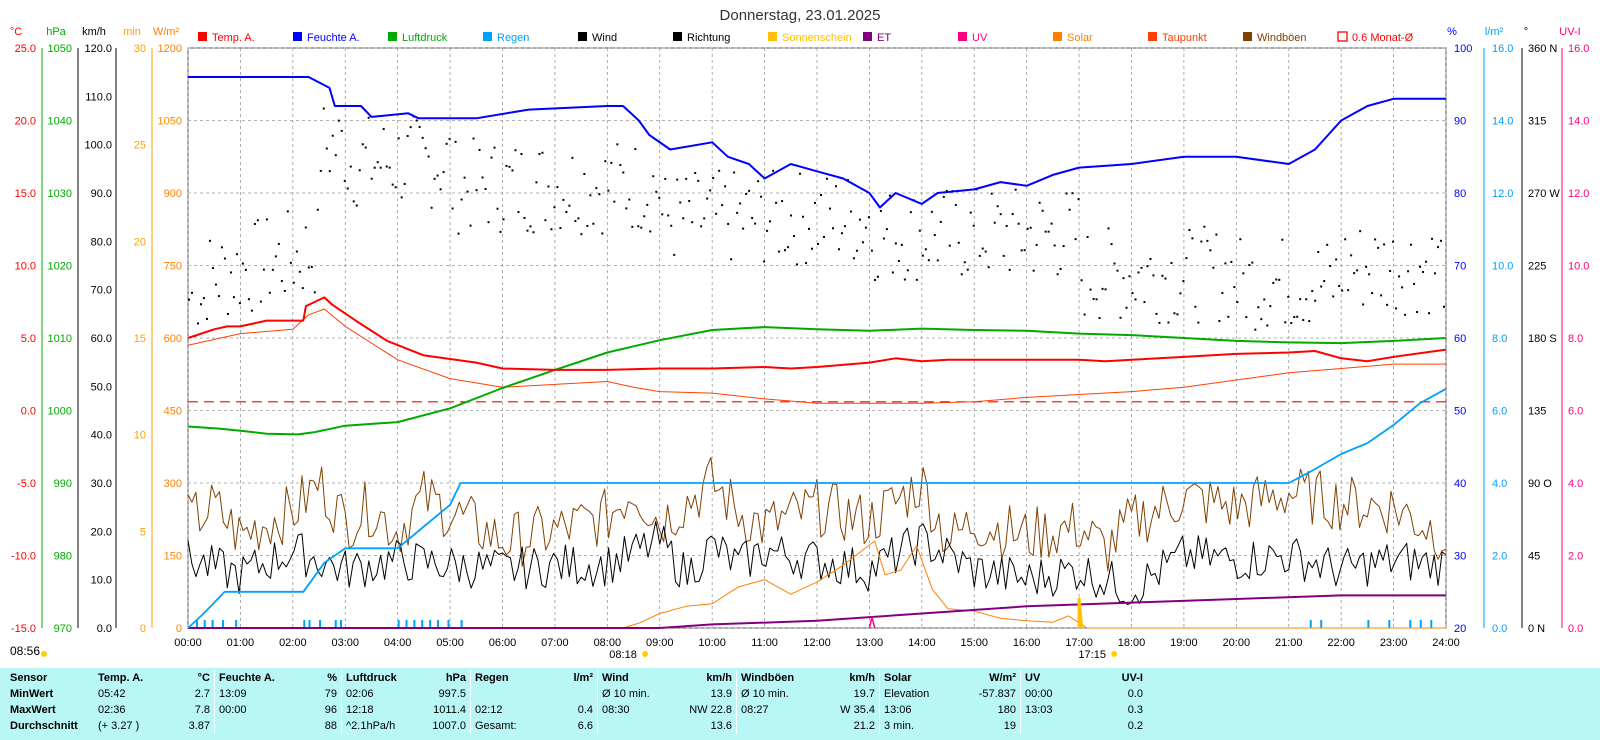  What do you see at coordinates (1537, 412) in the screenshot?
I see `tick-label-dir: 135` at bounding box center [1537, 412].